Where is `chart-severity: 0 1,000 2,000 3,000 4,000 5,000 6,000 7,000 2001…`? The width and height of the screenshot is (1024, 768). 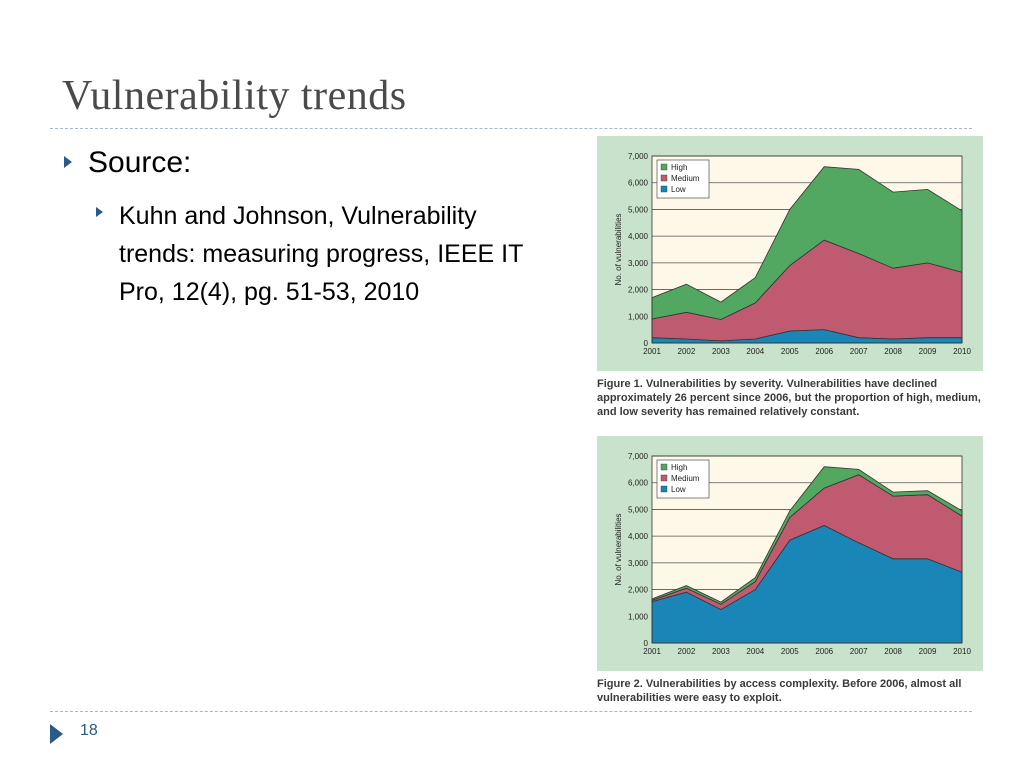
chart-severity: 0 1,000 2,000 3,000 4,000 5,000 6,000 7,000 2001… is located at coordinates (792, 254).